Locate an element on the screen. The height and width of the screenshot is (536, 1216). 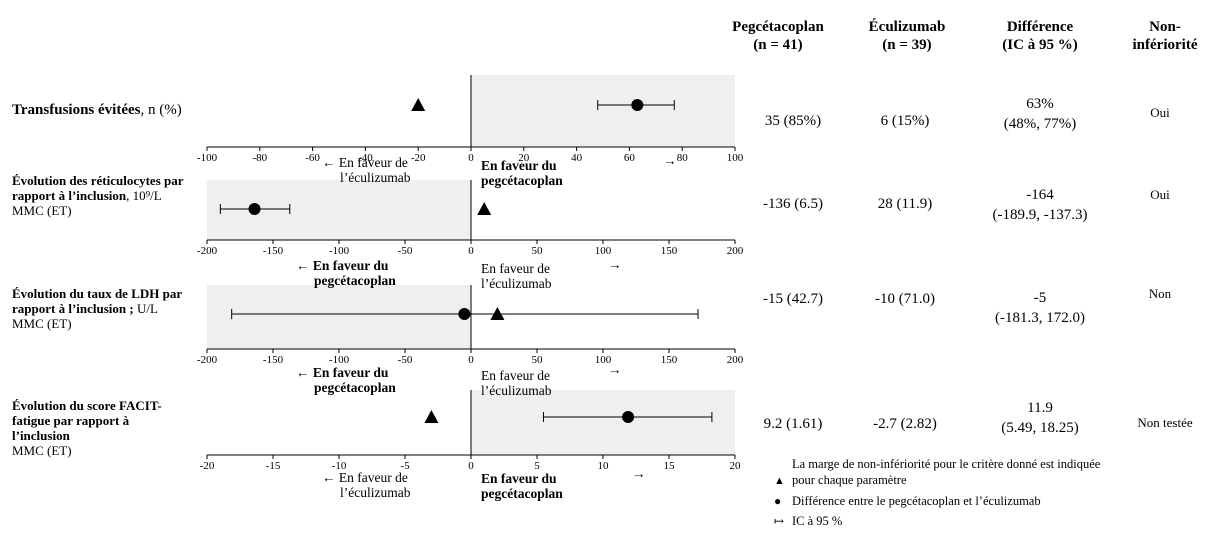
triangle-icon: ▲ is located at coordinates (779, 481).